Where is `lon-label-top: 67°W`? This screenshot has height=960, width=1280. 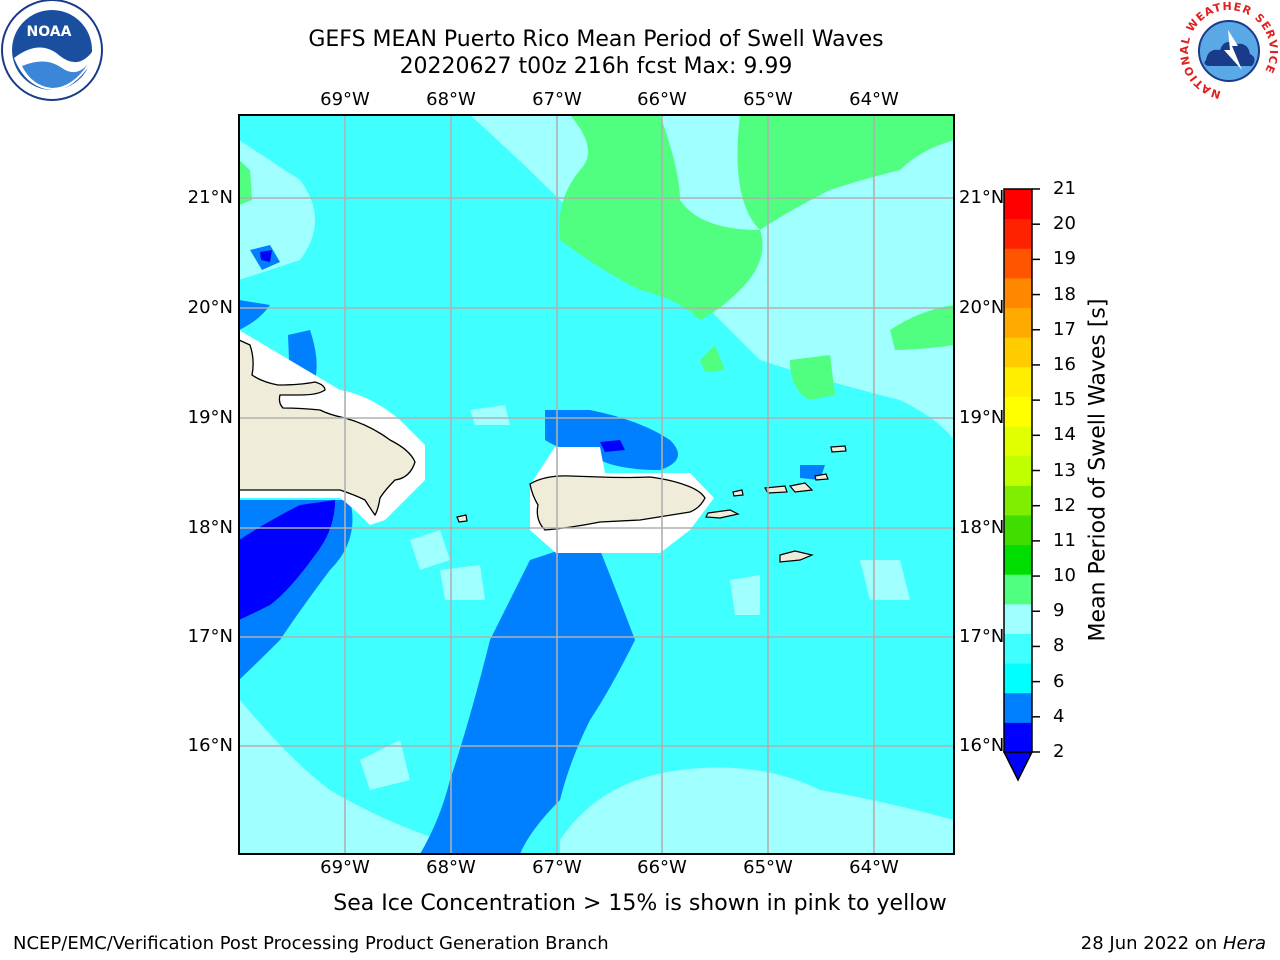
lon-label-top: 67°W is located at coordinates (557, 99).